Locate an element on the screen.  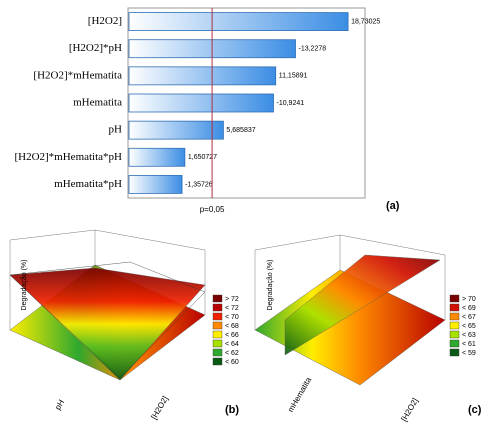
value-label: -1,35726 is located at coordinates (199, 184).